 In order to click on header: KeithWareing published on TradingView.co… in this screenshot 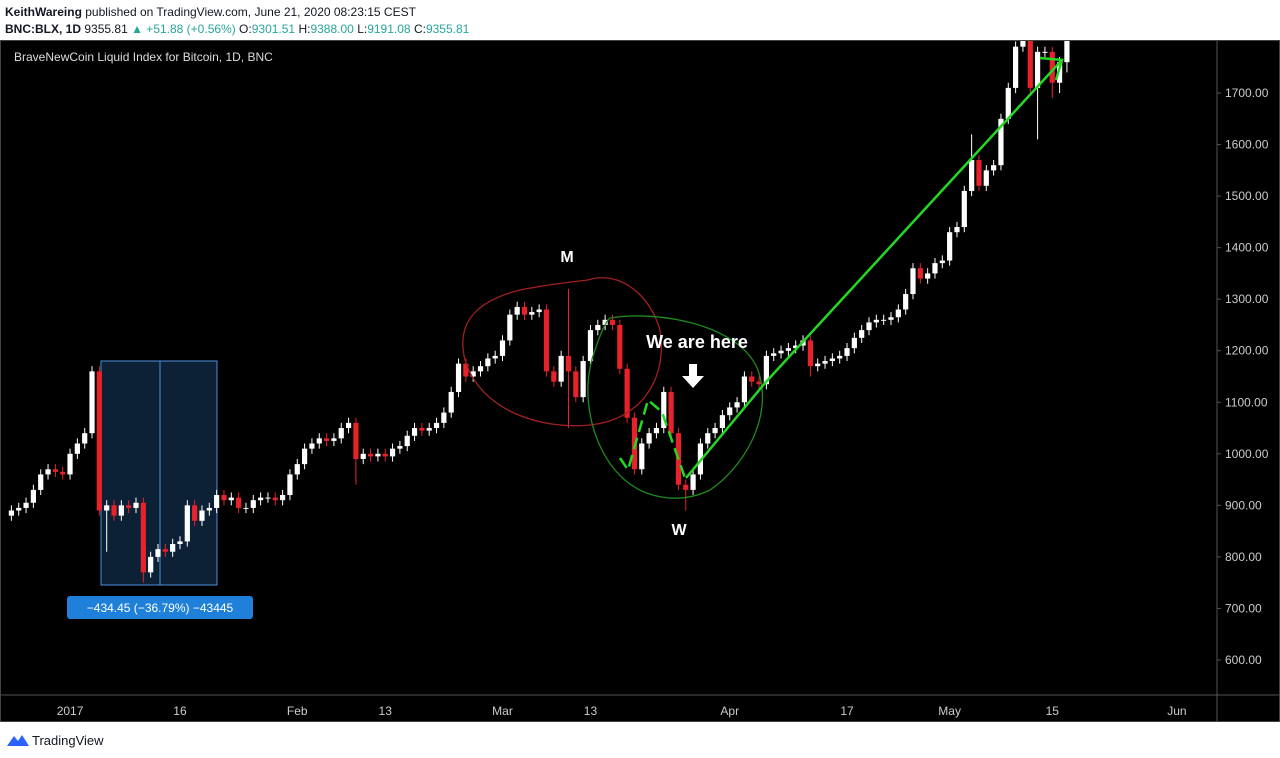, I will do `click(640, 20)`.